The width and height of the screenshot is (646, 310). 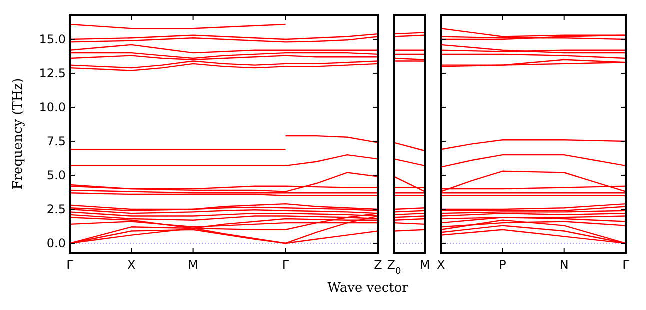 I want to click on y-tick-label: 0.0, so click(x=56, y=243).